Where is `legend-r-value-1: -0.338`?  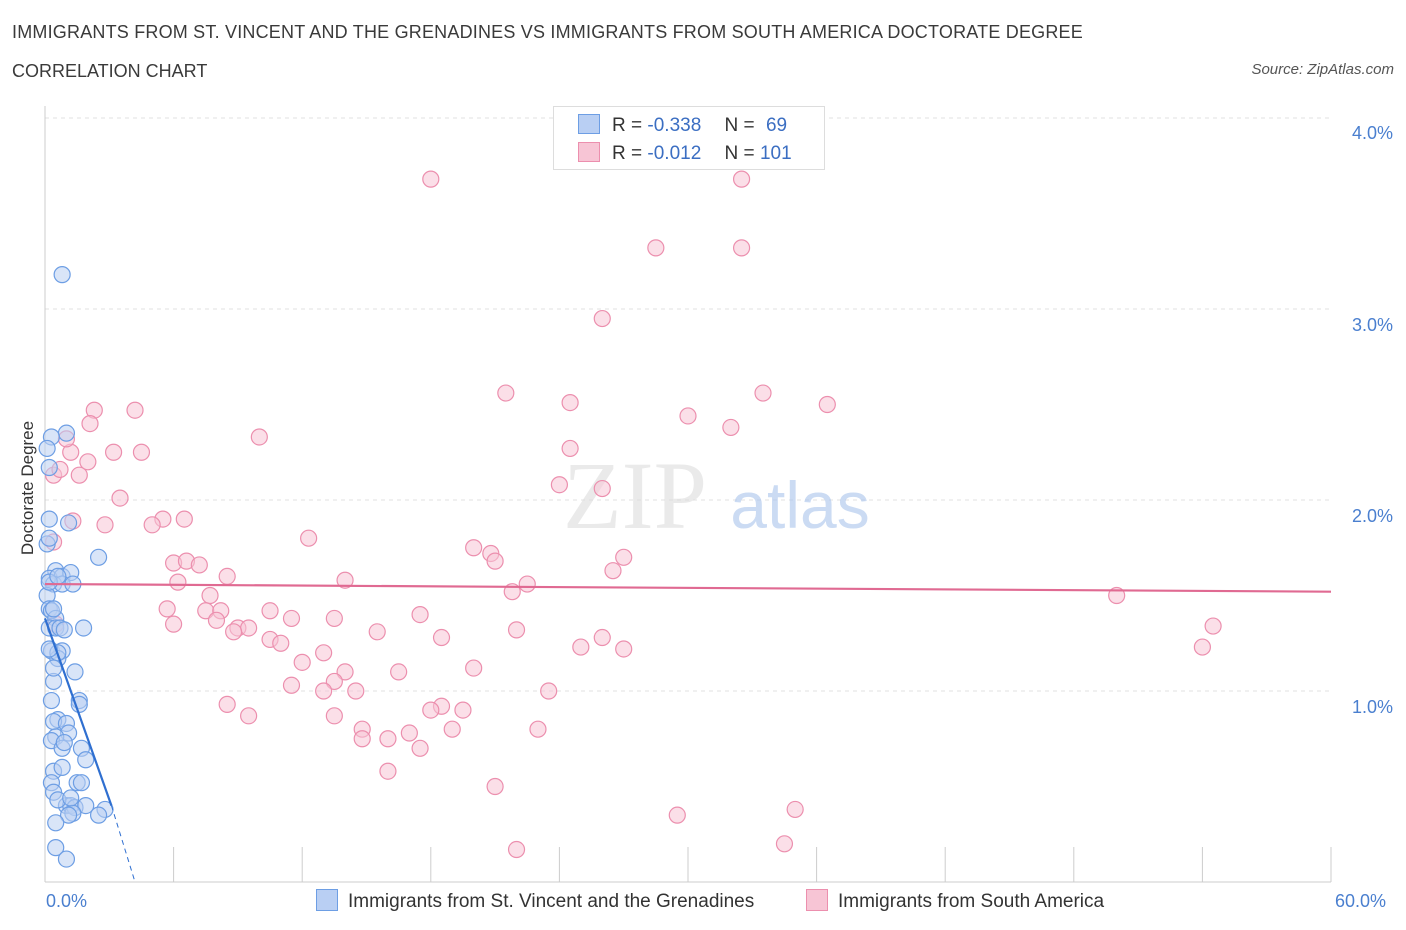
legend-r-value-1: -0.338 is located at coordinates (674, 125).